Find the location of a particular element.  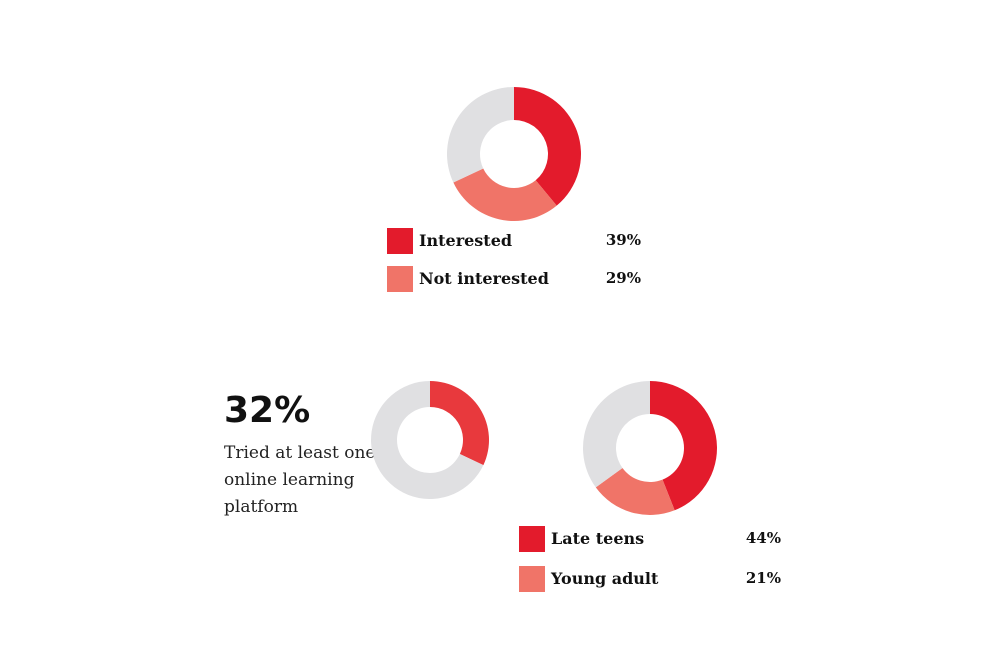

legend-value: 39% is located at coordinates (623, 240).